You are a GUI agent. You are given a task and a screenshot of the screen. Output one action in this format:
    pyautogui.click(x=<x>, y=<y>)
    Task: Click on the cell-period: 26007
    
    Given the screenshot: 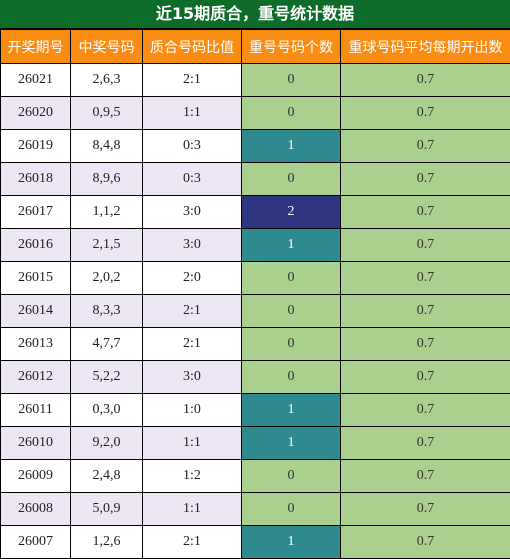 What is the action you would take?
    pyautogui.click(x=36, y=542)
    